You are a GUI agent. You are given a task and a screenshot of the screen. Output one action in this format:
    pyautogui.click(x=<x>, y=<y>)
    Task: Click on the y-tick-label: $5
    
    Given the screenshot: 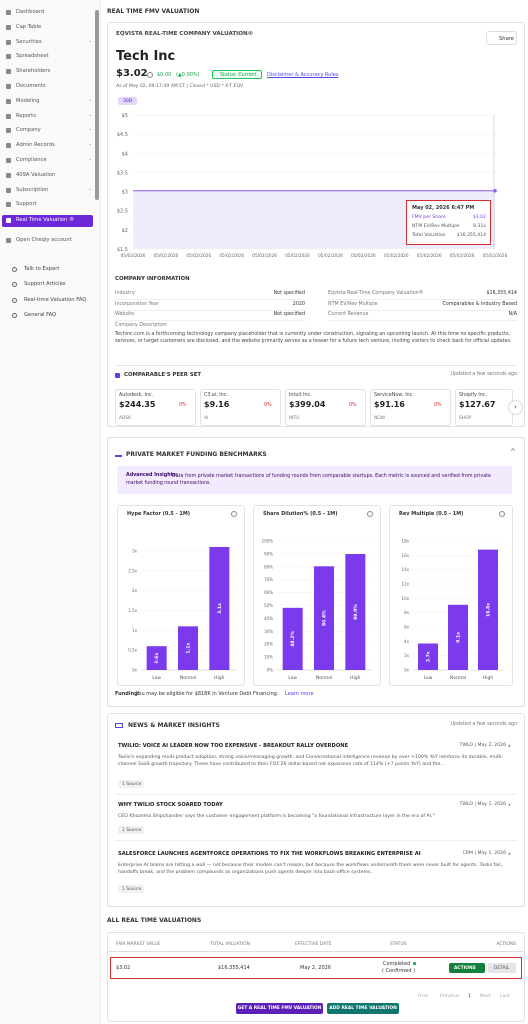 What is the action you would take?
    pyautogui.click(x=125, y=116)
    